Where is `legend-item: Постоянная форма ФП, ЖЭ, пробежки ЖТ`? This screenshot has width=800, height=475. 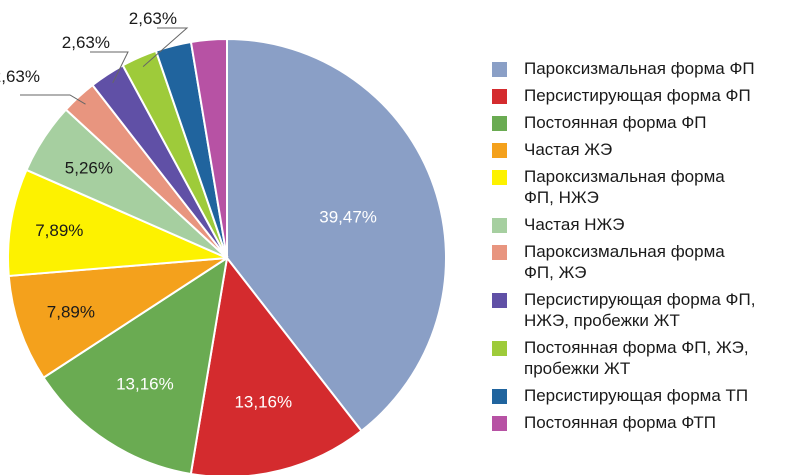 legend-item: Постоянная форма ФП, ЖЭ, пробежки ЖТ is located at coordinates (642, 358).